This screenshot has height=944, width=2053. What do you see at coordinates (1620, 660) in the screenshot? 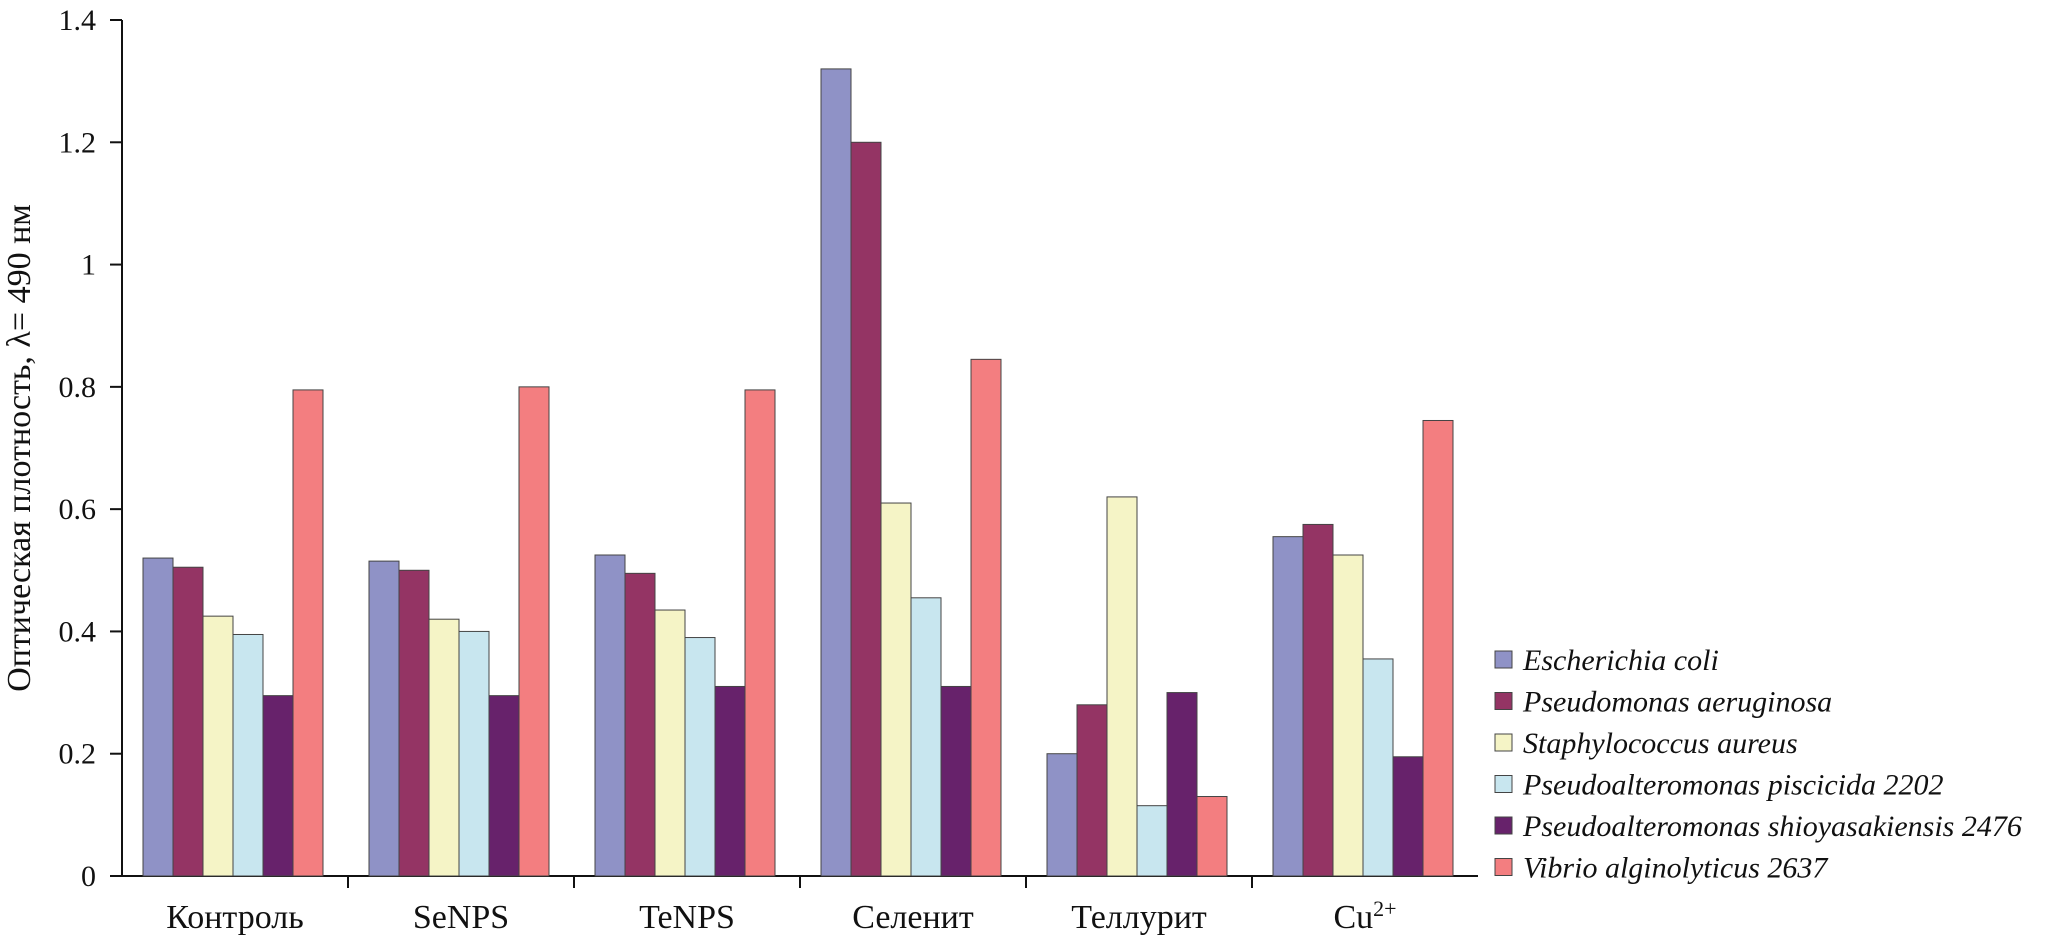
I see `legend-label: Escherichia coli` at bounding box center [1620, 660].